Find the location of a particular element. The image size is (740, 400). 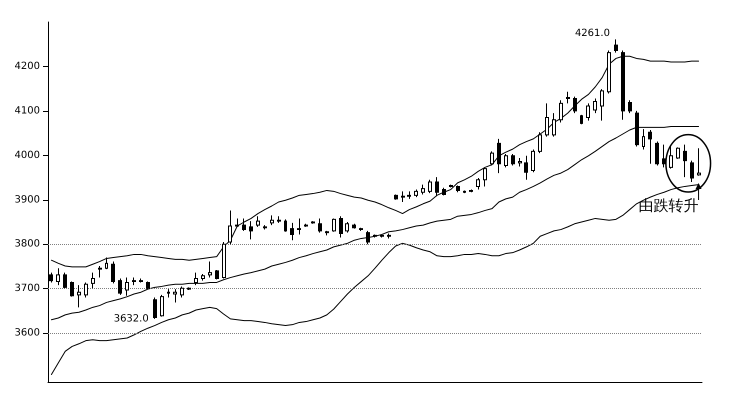

annotation: 3632.0 is located at coordinates (131, 318).